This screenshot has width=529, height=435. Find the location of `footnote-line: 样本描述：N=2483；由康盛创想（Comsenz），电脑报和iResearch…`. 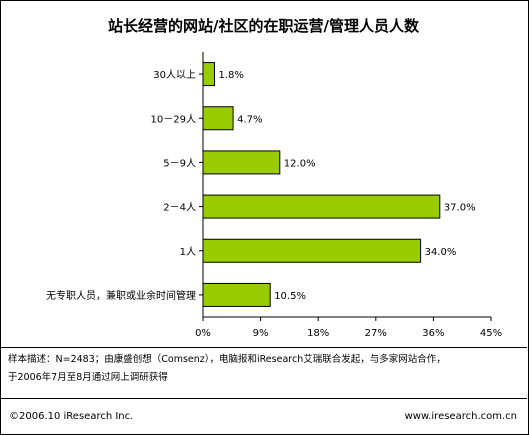

footnote-line: 样本描述：N=2483；由康盛创想（Comsenz），电脑报和iResearch… is located at coordinates (227, 359).